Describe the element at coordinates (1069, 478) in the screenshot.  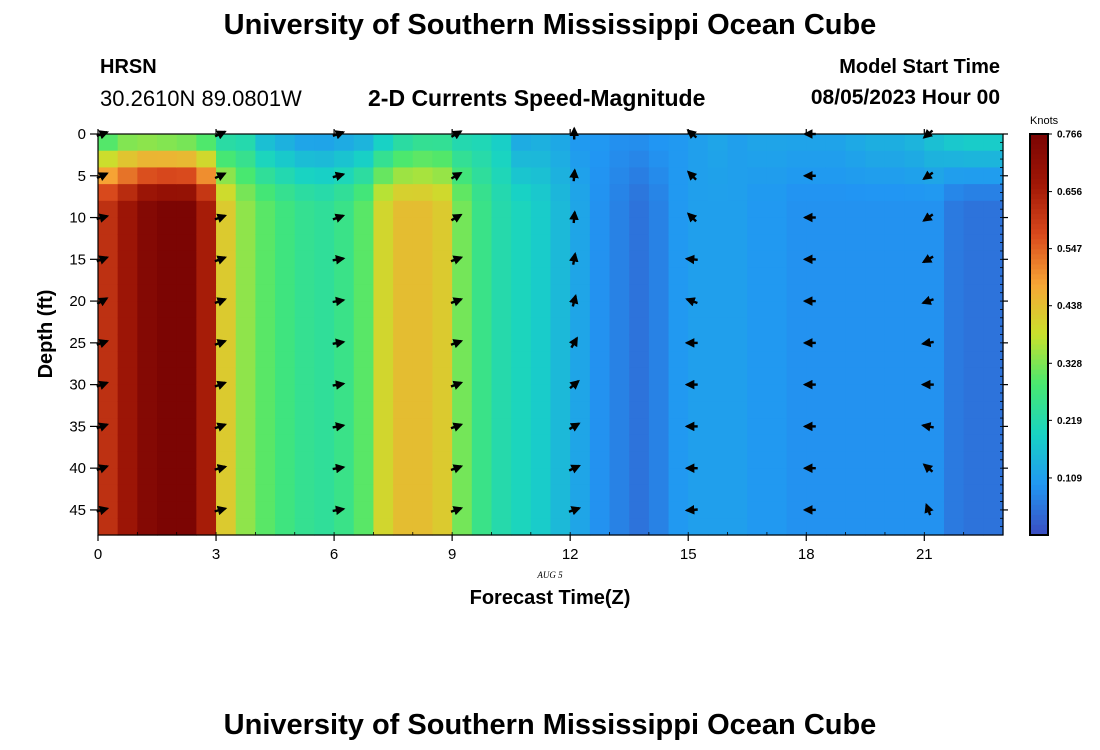
I see `colorbar-tick-label: 0.109` at that location.